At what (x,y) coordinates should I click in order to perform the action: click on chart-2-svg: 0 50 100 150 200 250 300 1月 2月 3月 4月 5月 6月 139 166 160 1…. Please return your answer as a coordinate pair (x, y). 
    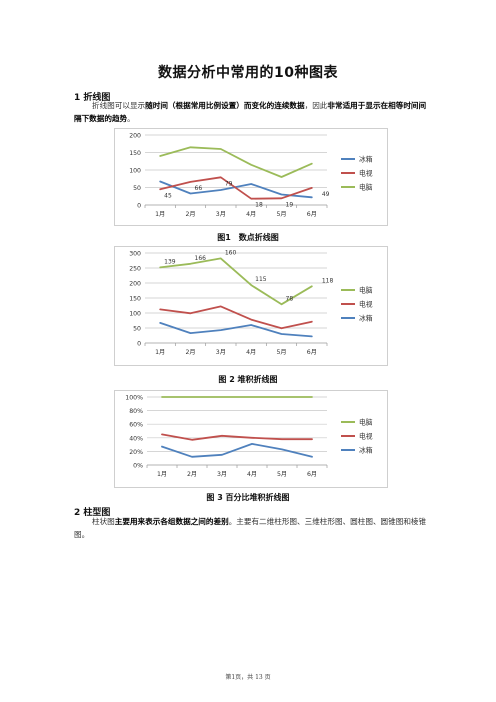
    Looking at the image, I should click on (251, 302).